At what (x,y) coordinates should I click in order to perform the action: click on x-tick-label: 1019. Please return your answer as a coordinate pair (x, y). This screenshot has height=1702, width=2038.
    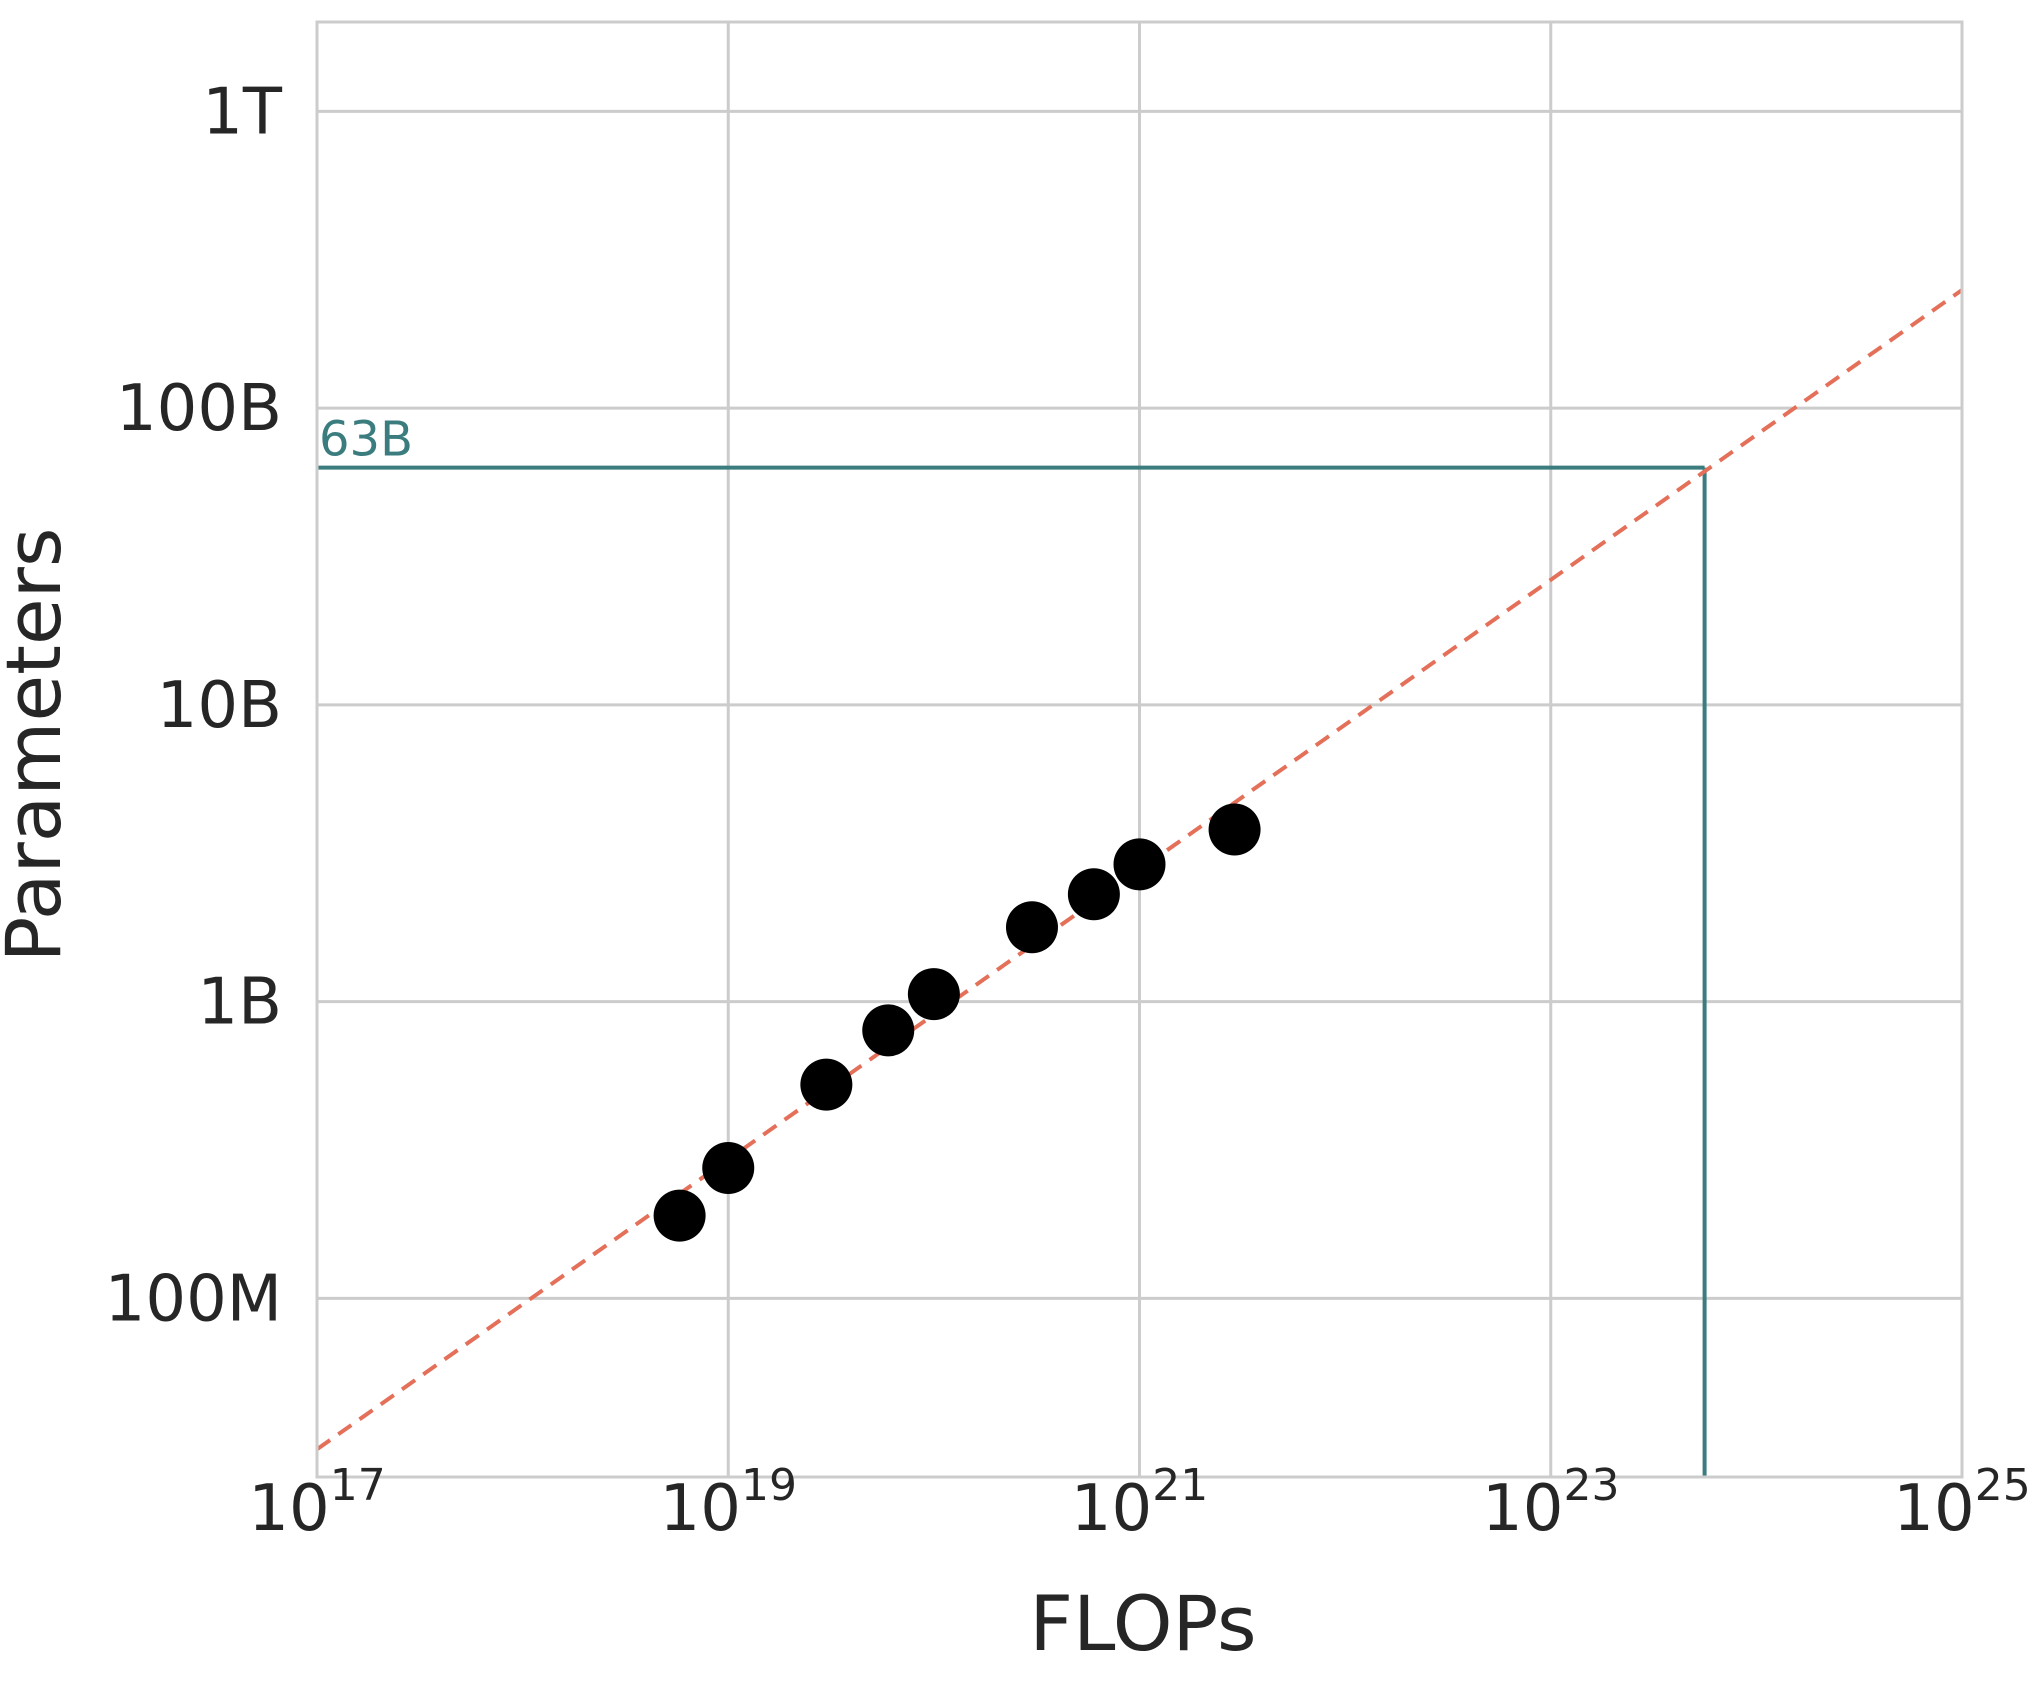
    Looking at the image, I should click on (728, 1503).